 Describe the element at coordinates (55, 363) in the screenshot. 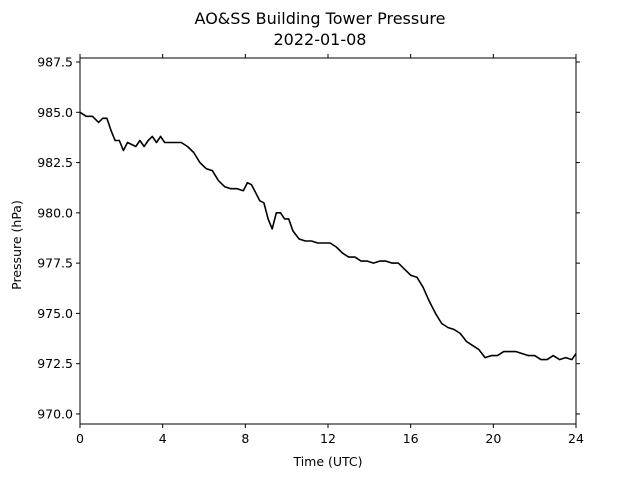

I see `y-tick-label: 972.5` at that location.